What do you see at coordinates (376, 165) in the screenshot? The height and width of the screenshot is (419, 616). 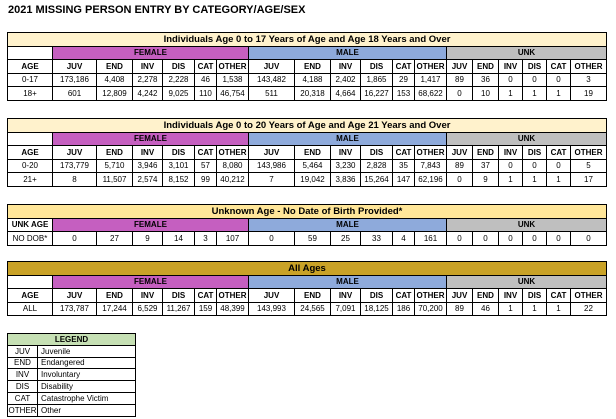 I see `value-cell: 2,828` at bounding box center [376, 165].